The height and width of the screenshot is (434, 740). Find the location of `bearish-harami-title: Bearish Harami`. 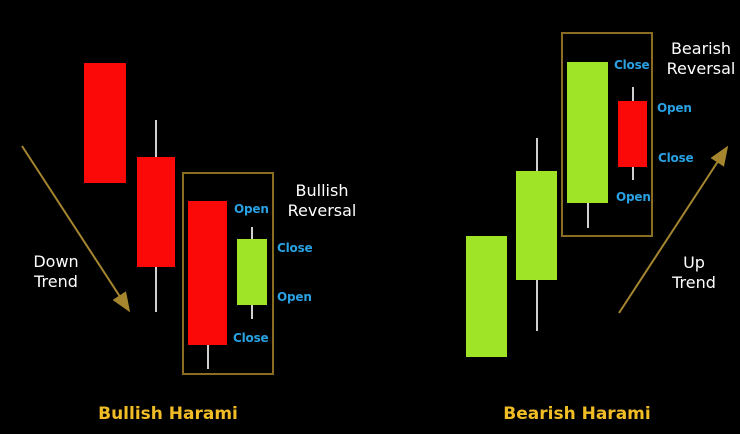

bearish-harami-title: Bearish Harami is located at coordinates (577, 414).